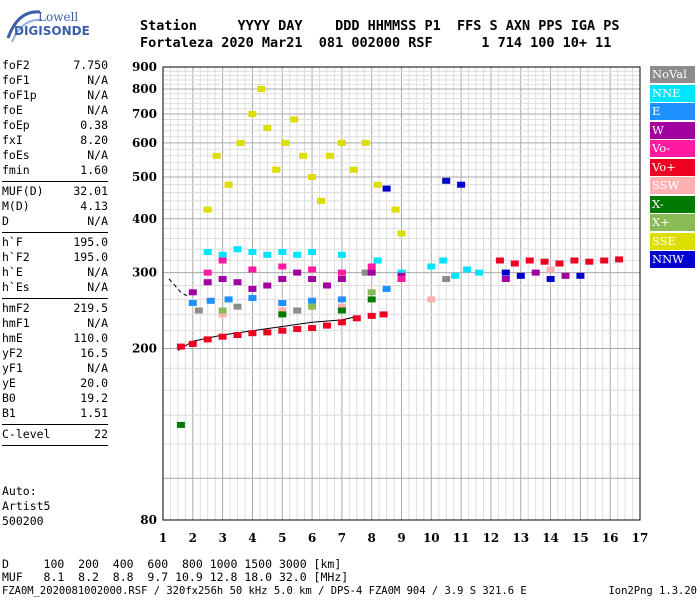  What do you see at coordinates (672, 111) in the screenshot?
I see `legend-item: E` at bounding box center [672, 111].